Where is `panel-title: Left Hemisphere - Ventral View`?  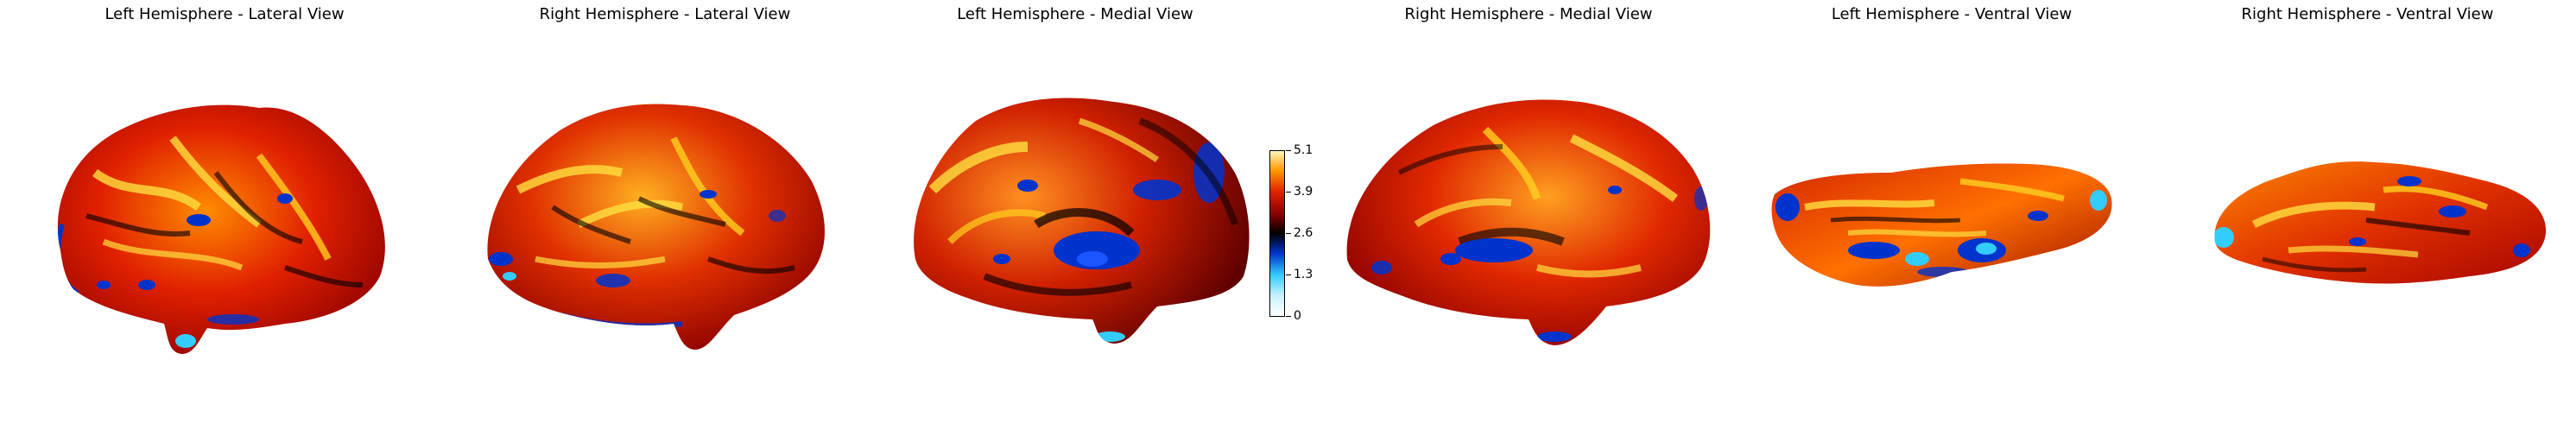 panel-title: Left Hemisphere - Ventral View is located at coordinates (1952, 14).